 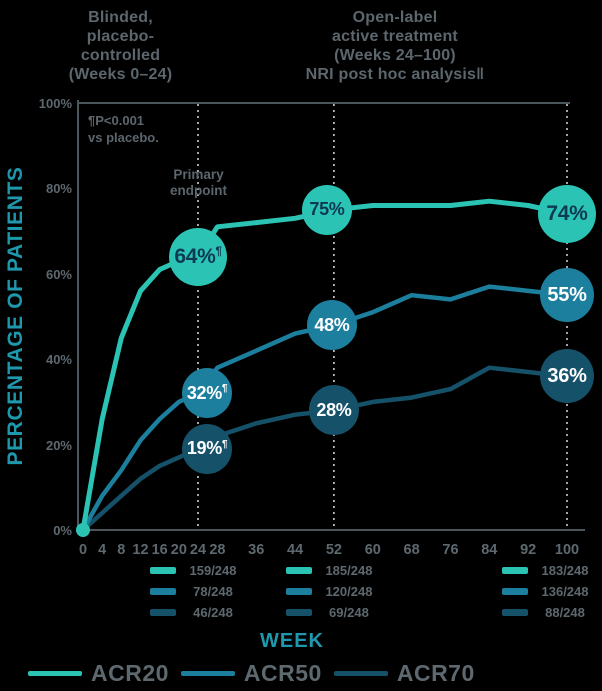 What do you see at coordinates (83, 530) in the screenshot?
I see `origin-dot` at bounding box center [83, 530].